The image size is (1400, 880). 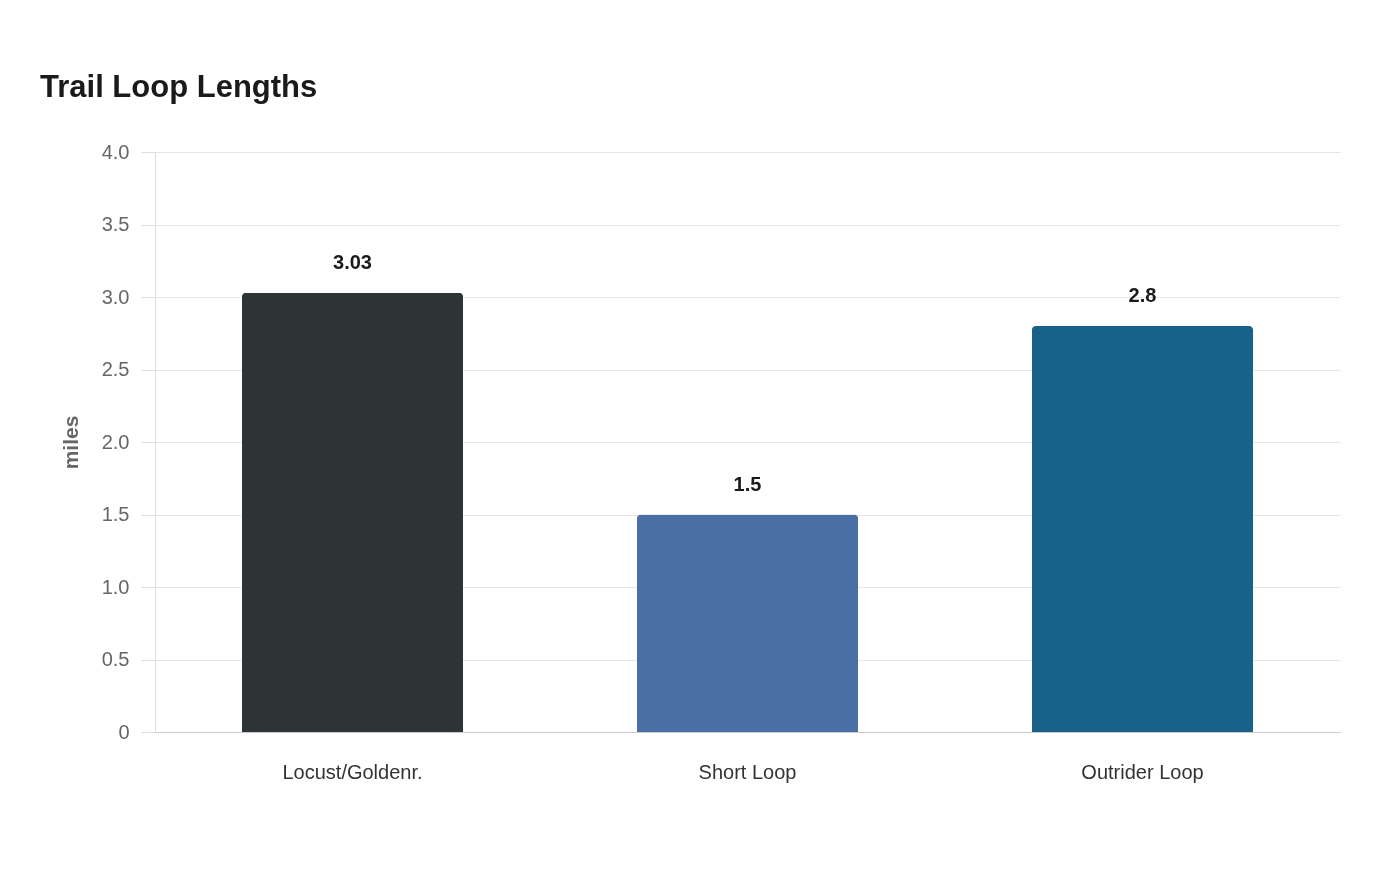 What do you see at coordinates (352, 771) in the screenshot?
I see `x-tick-label: Locust/Goldenr.` at bounding box center [352, 771].